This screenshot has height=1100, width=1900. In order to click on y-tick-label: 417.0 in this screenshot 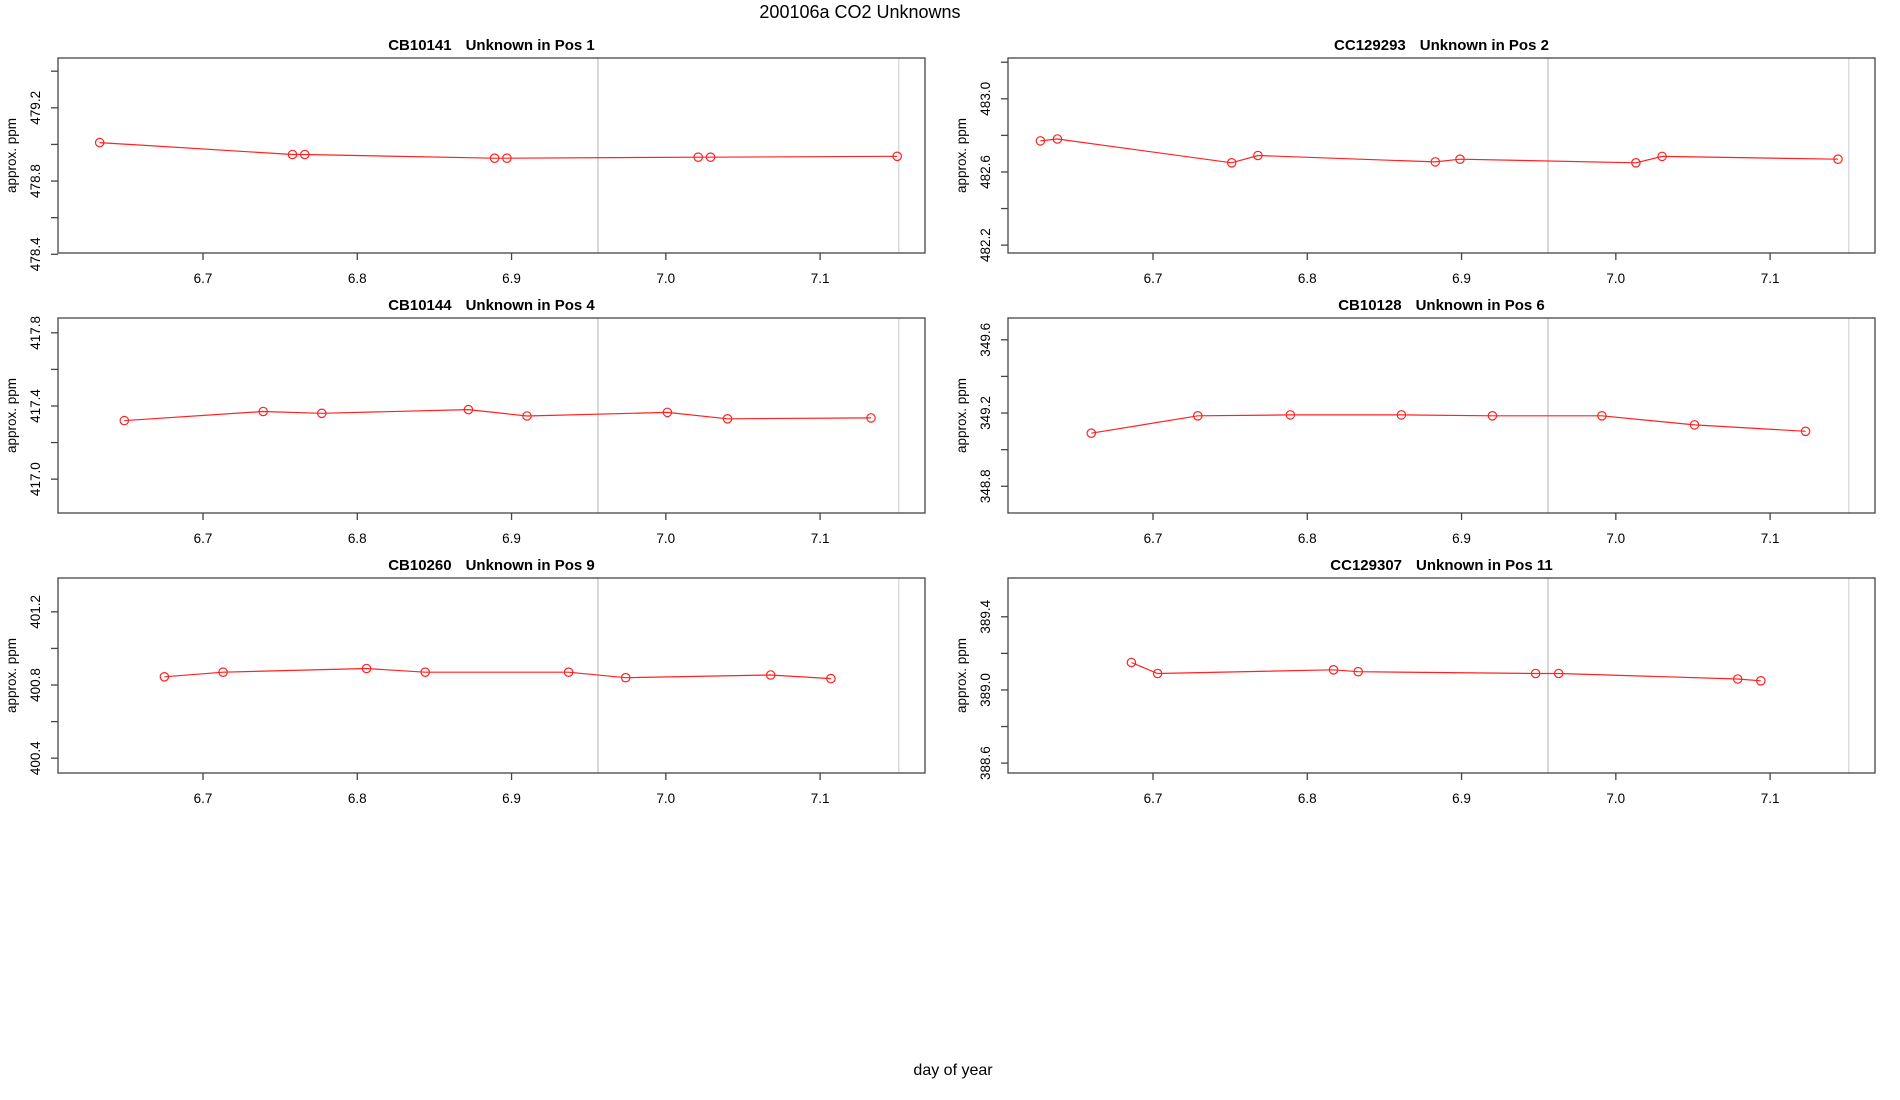, I will do `click(35, 479)`.